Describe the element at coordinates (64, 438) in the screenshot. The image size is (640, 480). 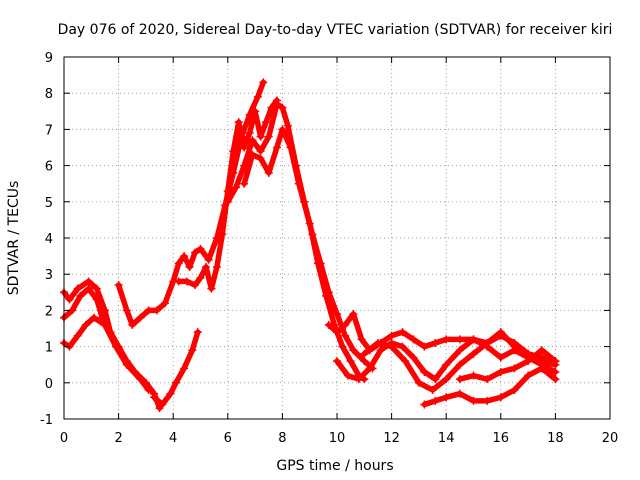
I see `x-tick-label: 0` at that location.